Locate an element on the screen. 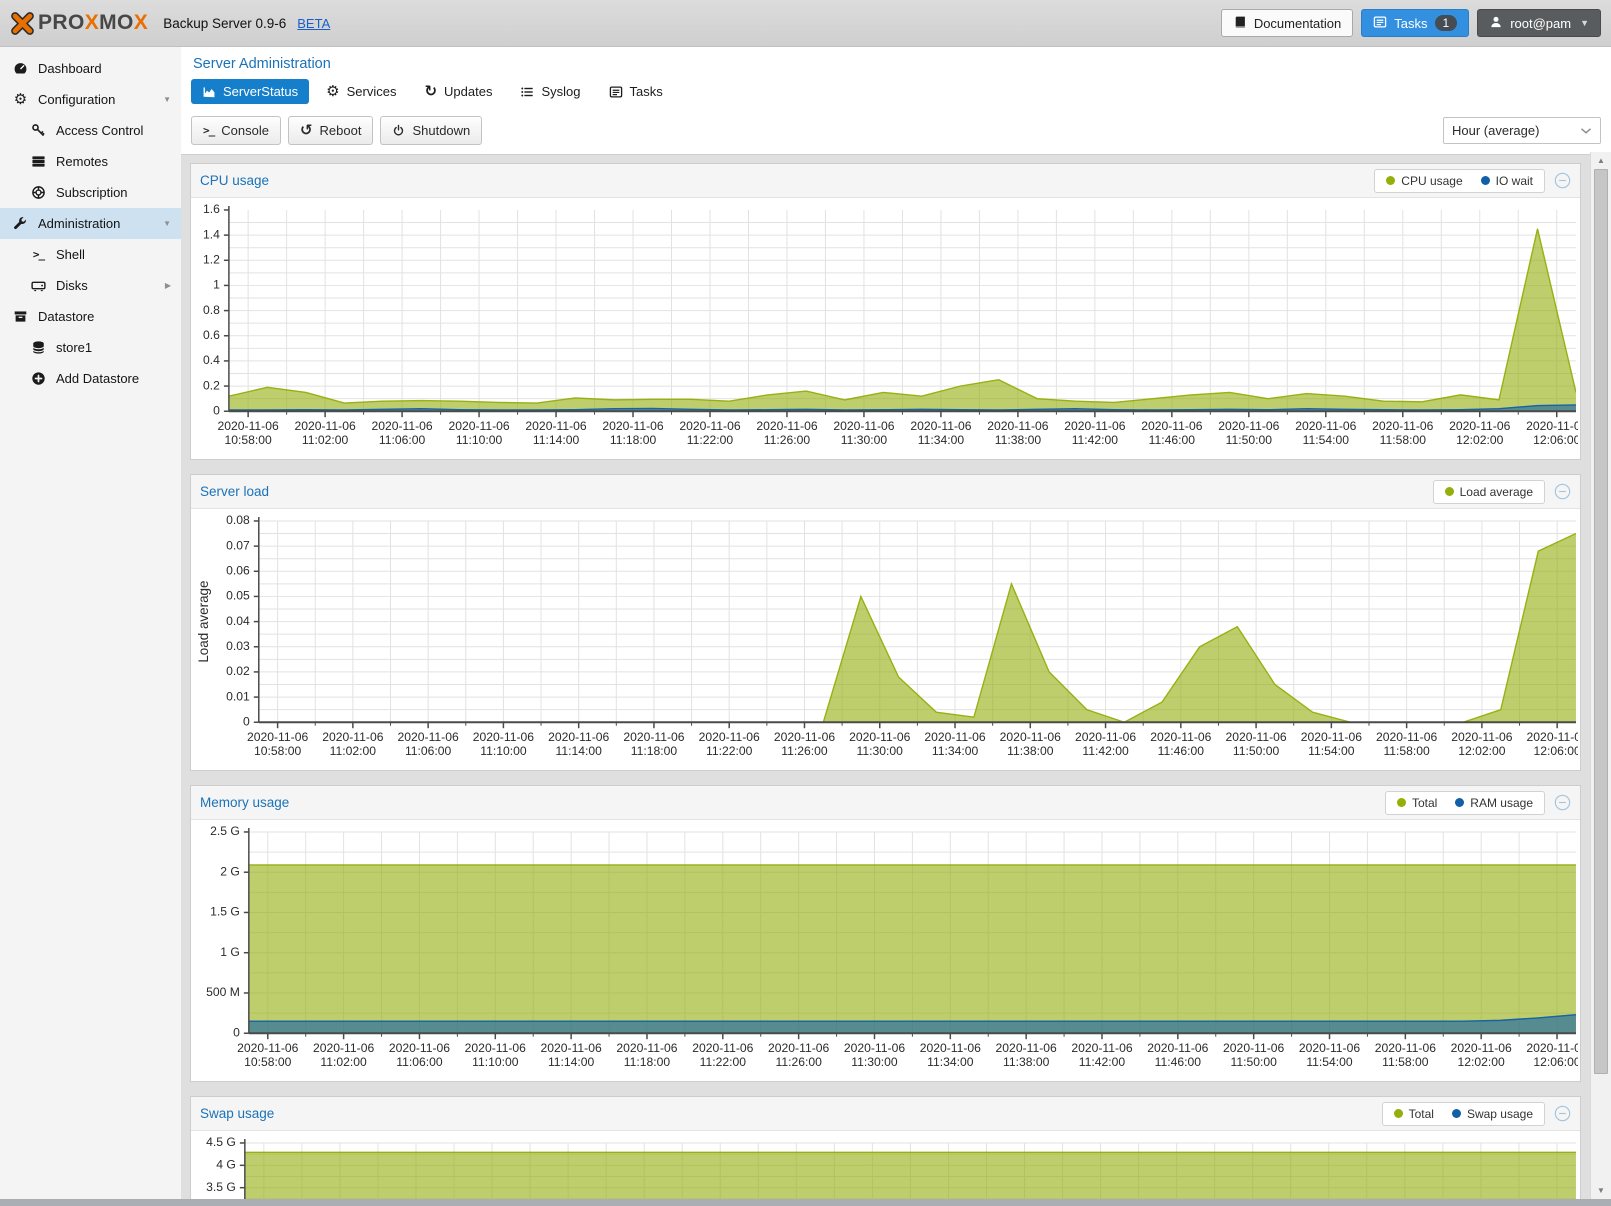 The image size is (1611, 1206). scrollbar-thumb is located at coordinates (1601, 621).